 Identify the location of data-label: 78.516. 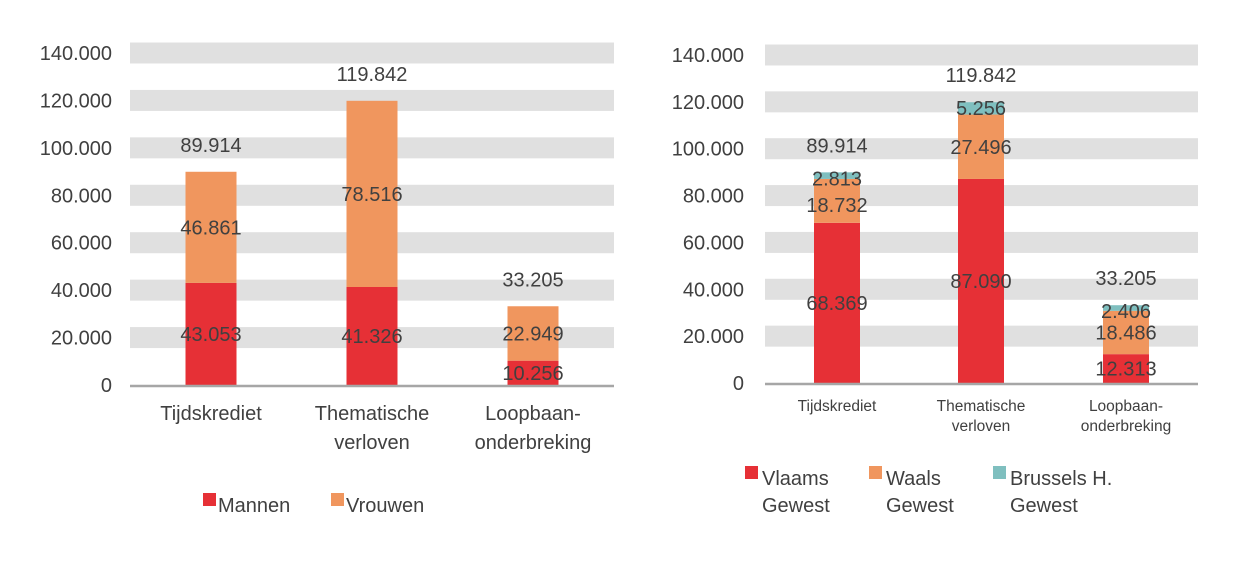
(371, 195).